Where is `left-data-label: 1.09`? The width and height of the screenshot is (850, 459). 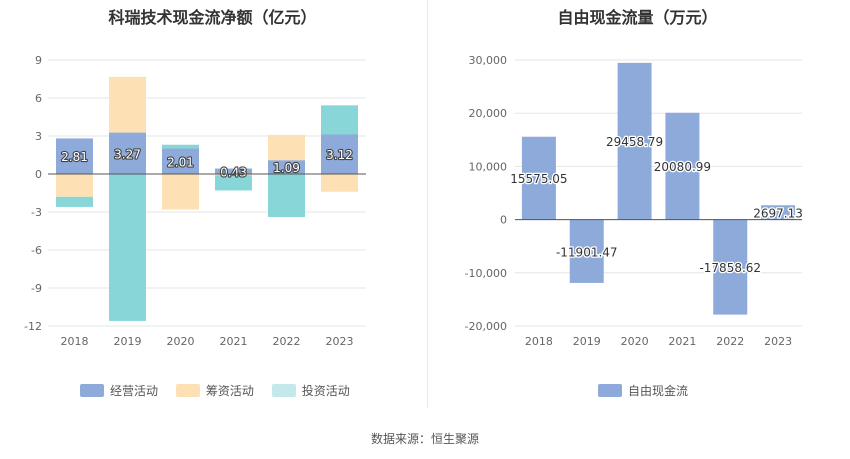
left-data-label: 1.09 is located at coordinates (286, 168).